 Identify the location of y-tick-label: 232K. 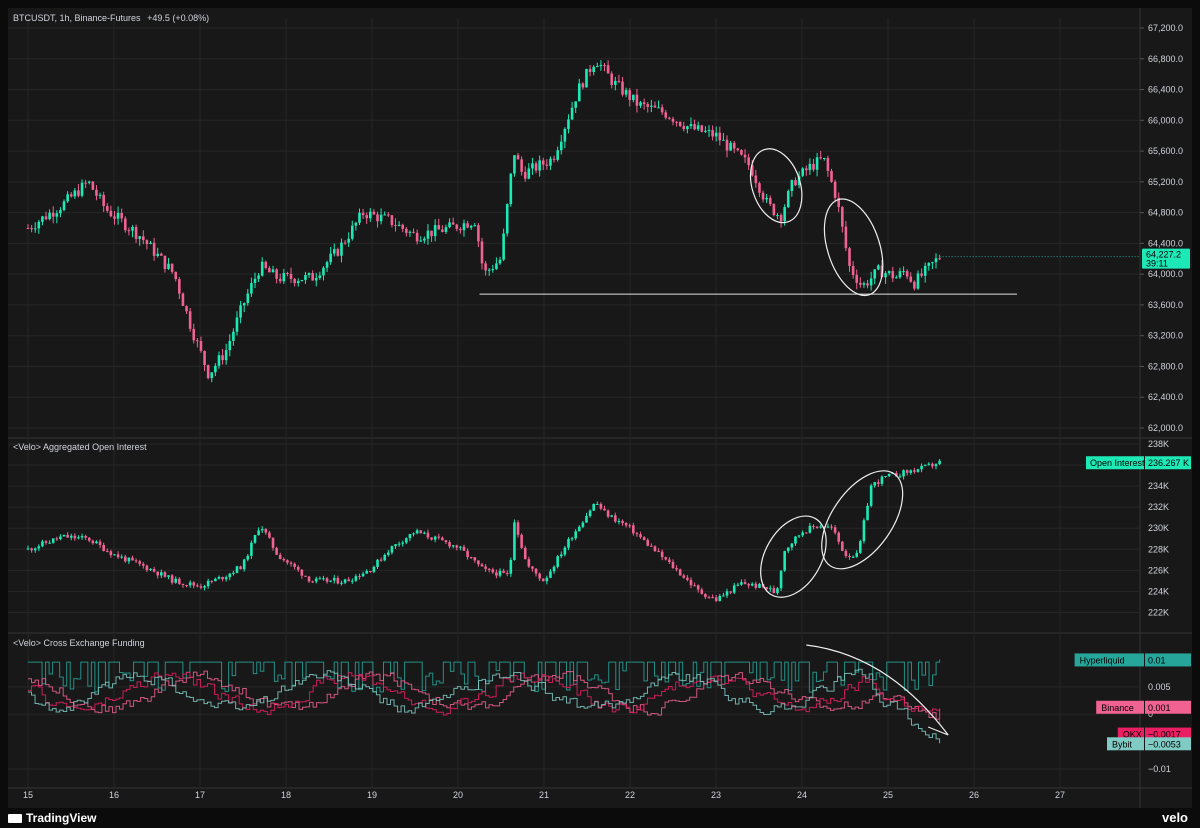
(1158, 507).